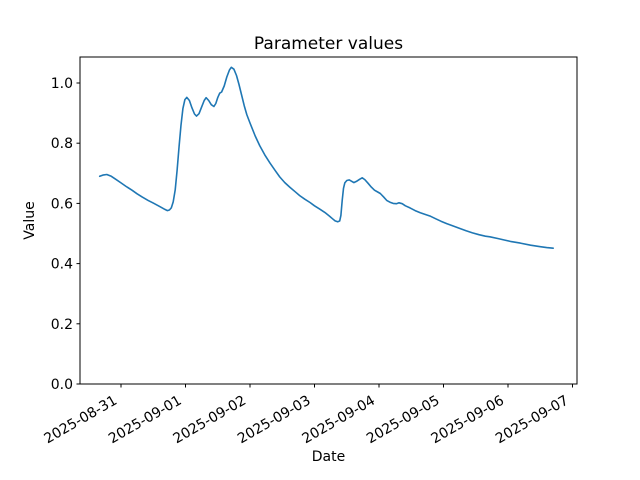  Describe the element at coordinates (62, 385) in the screenshot. I see `y-tick-label: 0.0` at that location.